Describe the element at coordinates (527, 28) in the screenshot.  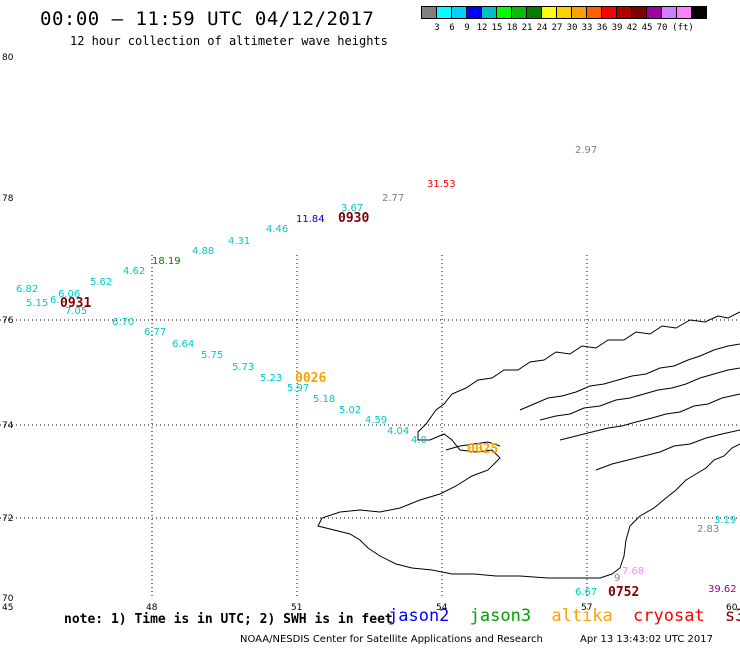
I see `color-tick-label: 21` at that location.